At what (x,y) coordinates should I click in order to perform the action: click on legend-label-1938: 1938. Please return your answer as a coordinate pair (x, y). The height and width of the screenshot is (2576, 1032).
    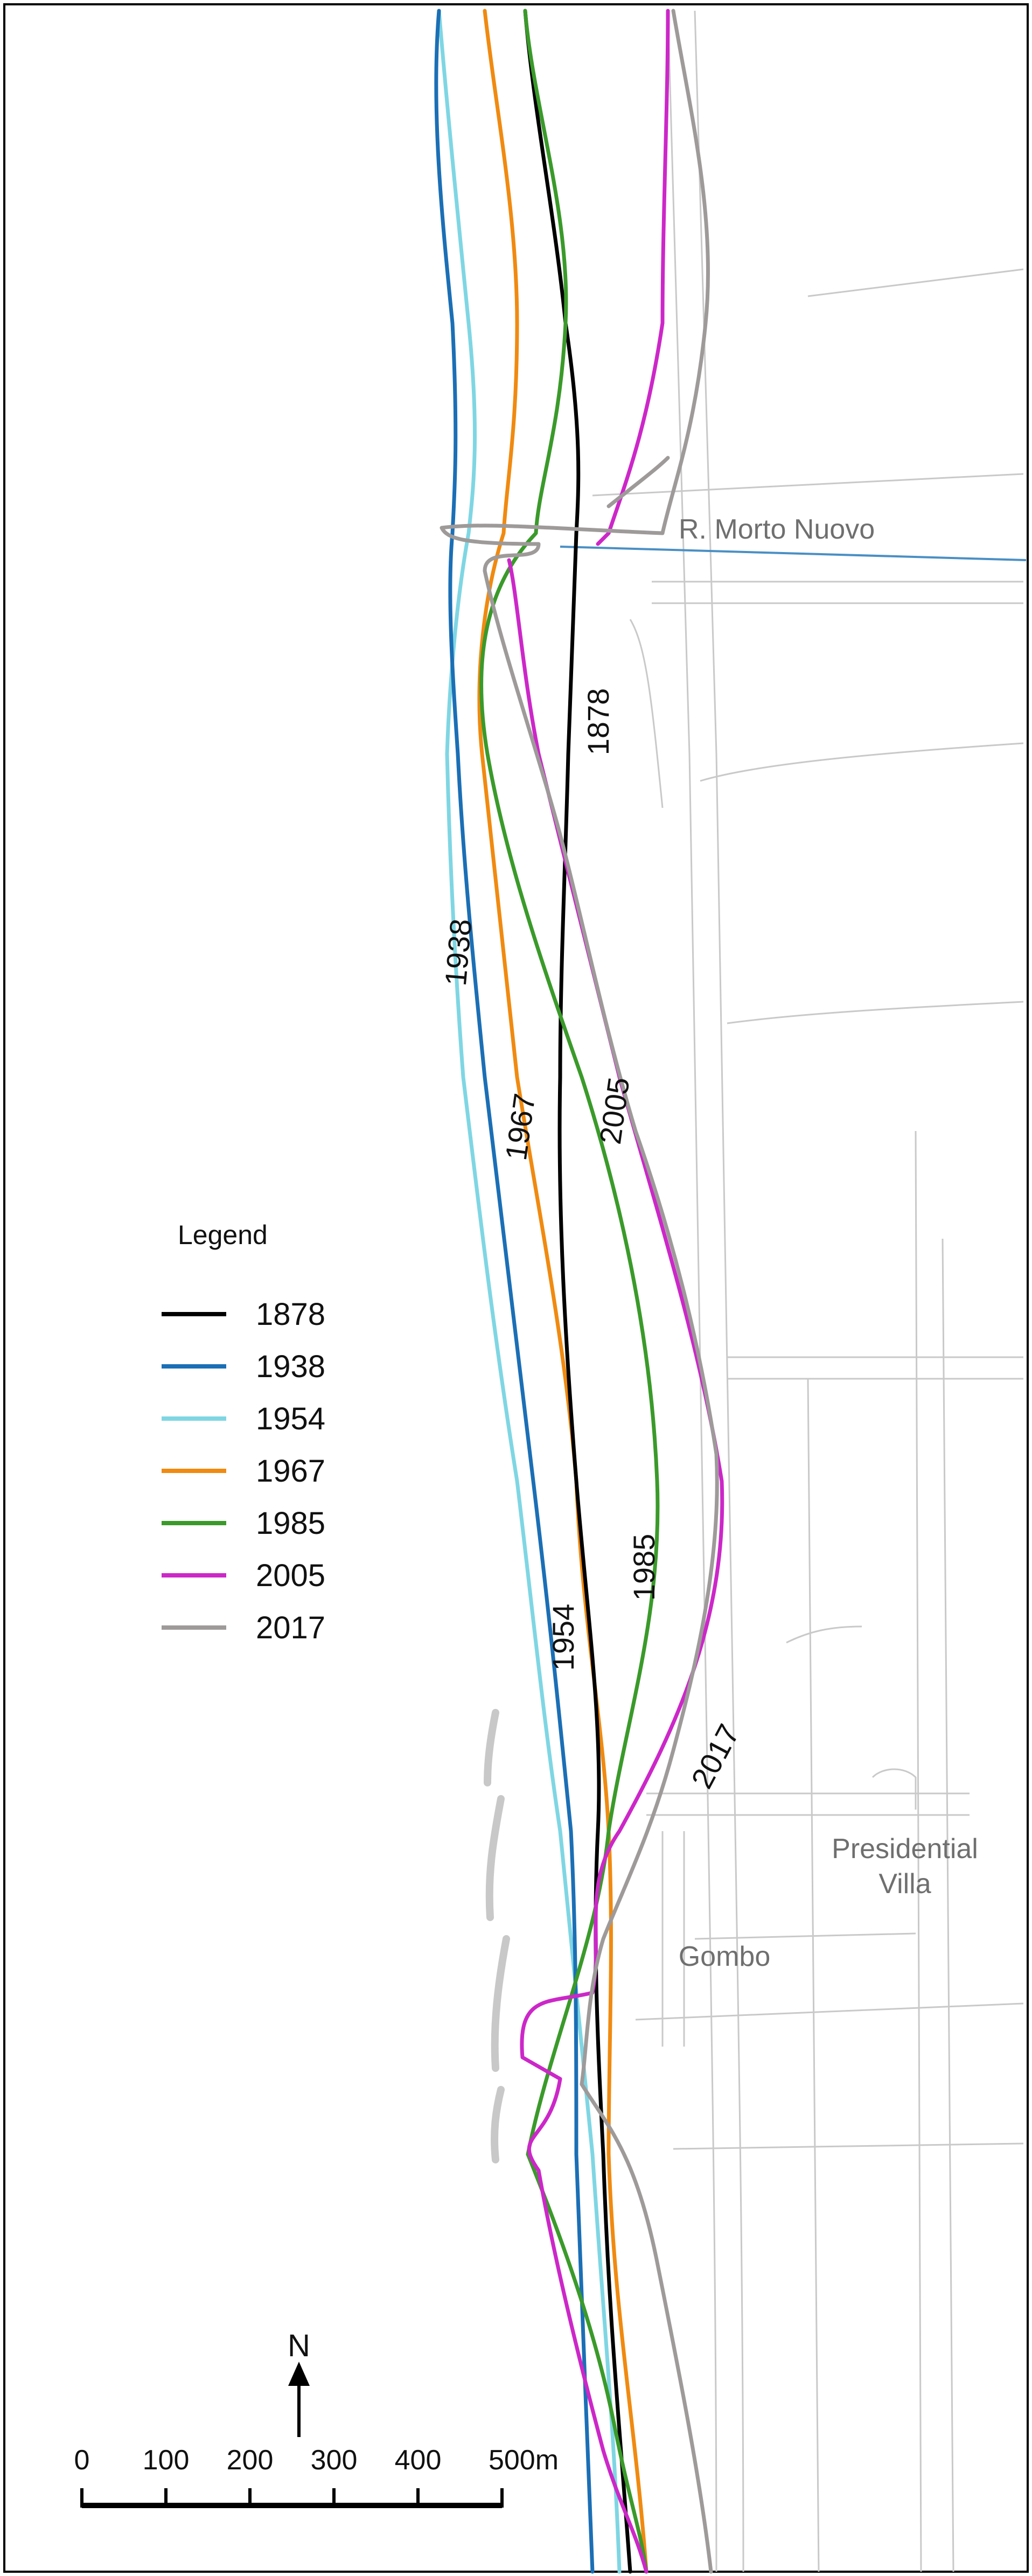
    Looking at the image, I should click on (290, 1366).